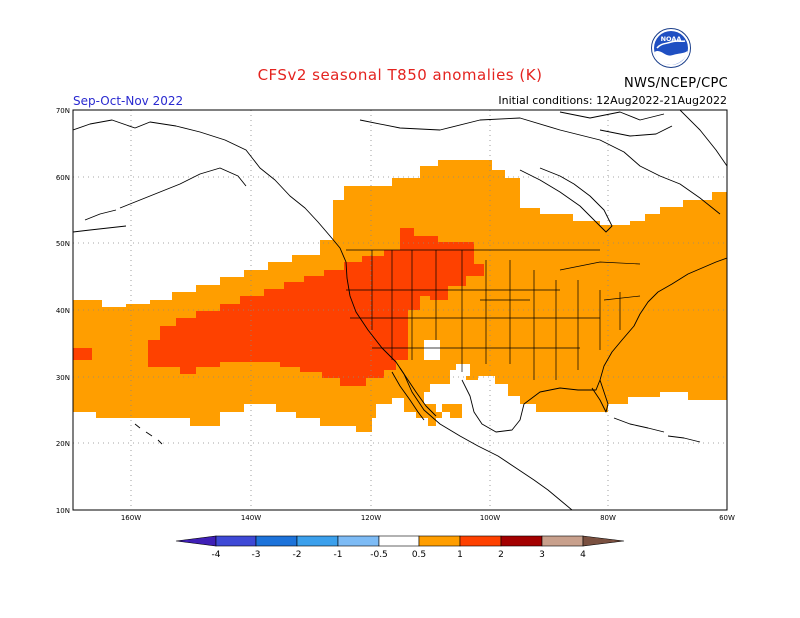 This screenshot has width=800, height=618. I want to click on colorbar-tick-label: 0.5, so click(419, 555).